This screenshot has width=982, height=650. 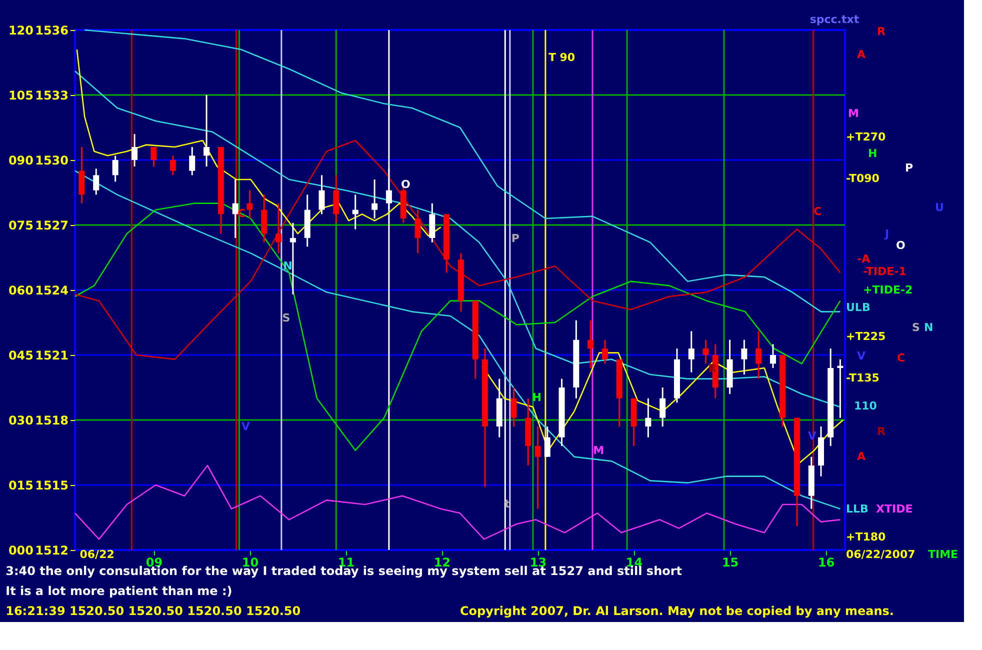 I want to click on annotation: V, so click(x=245, y=427).